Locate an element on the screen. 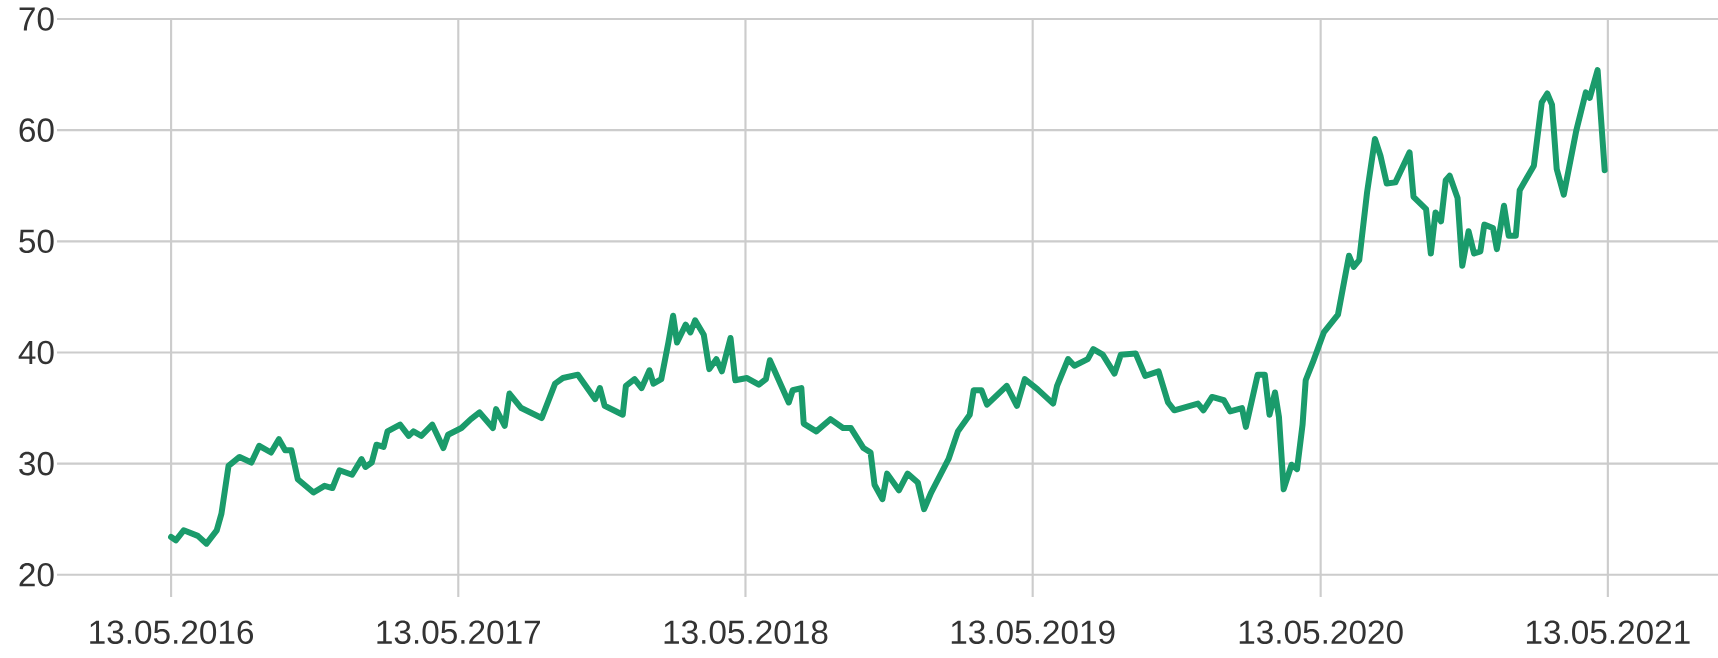  y-tick-label: 60 is located at coordinates (36, 130).